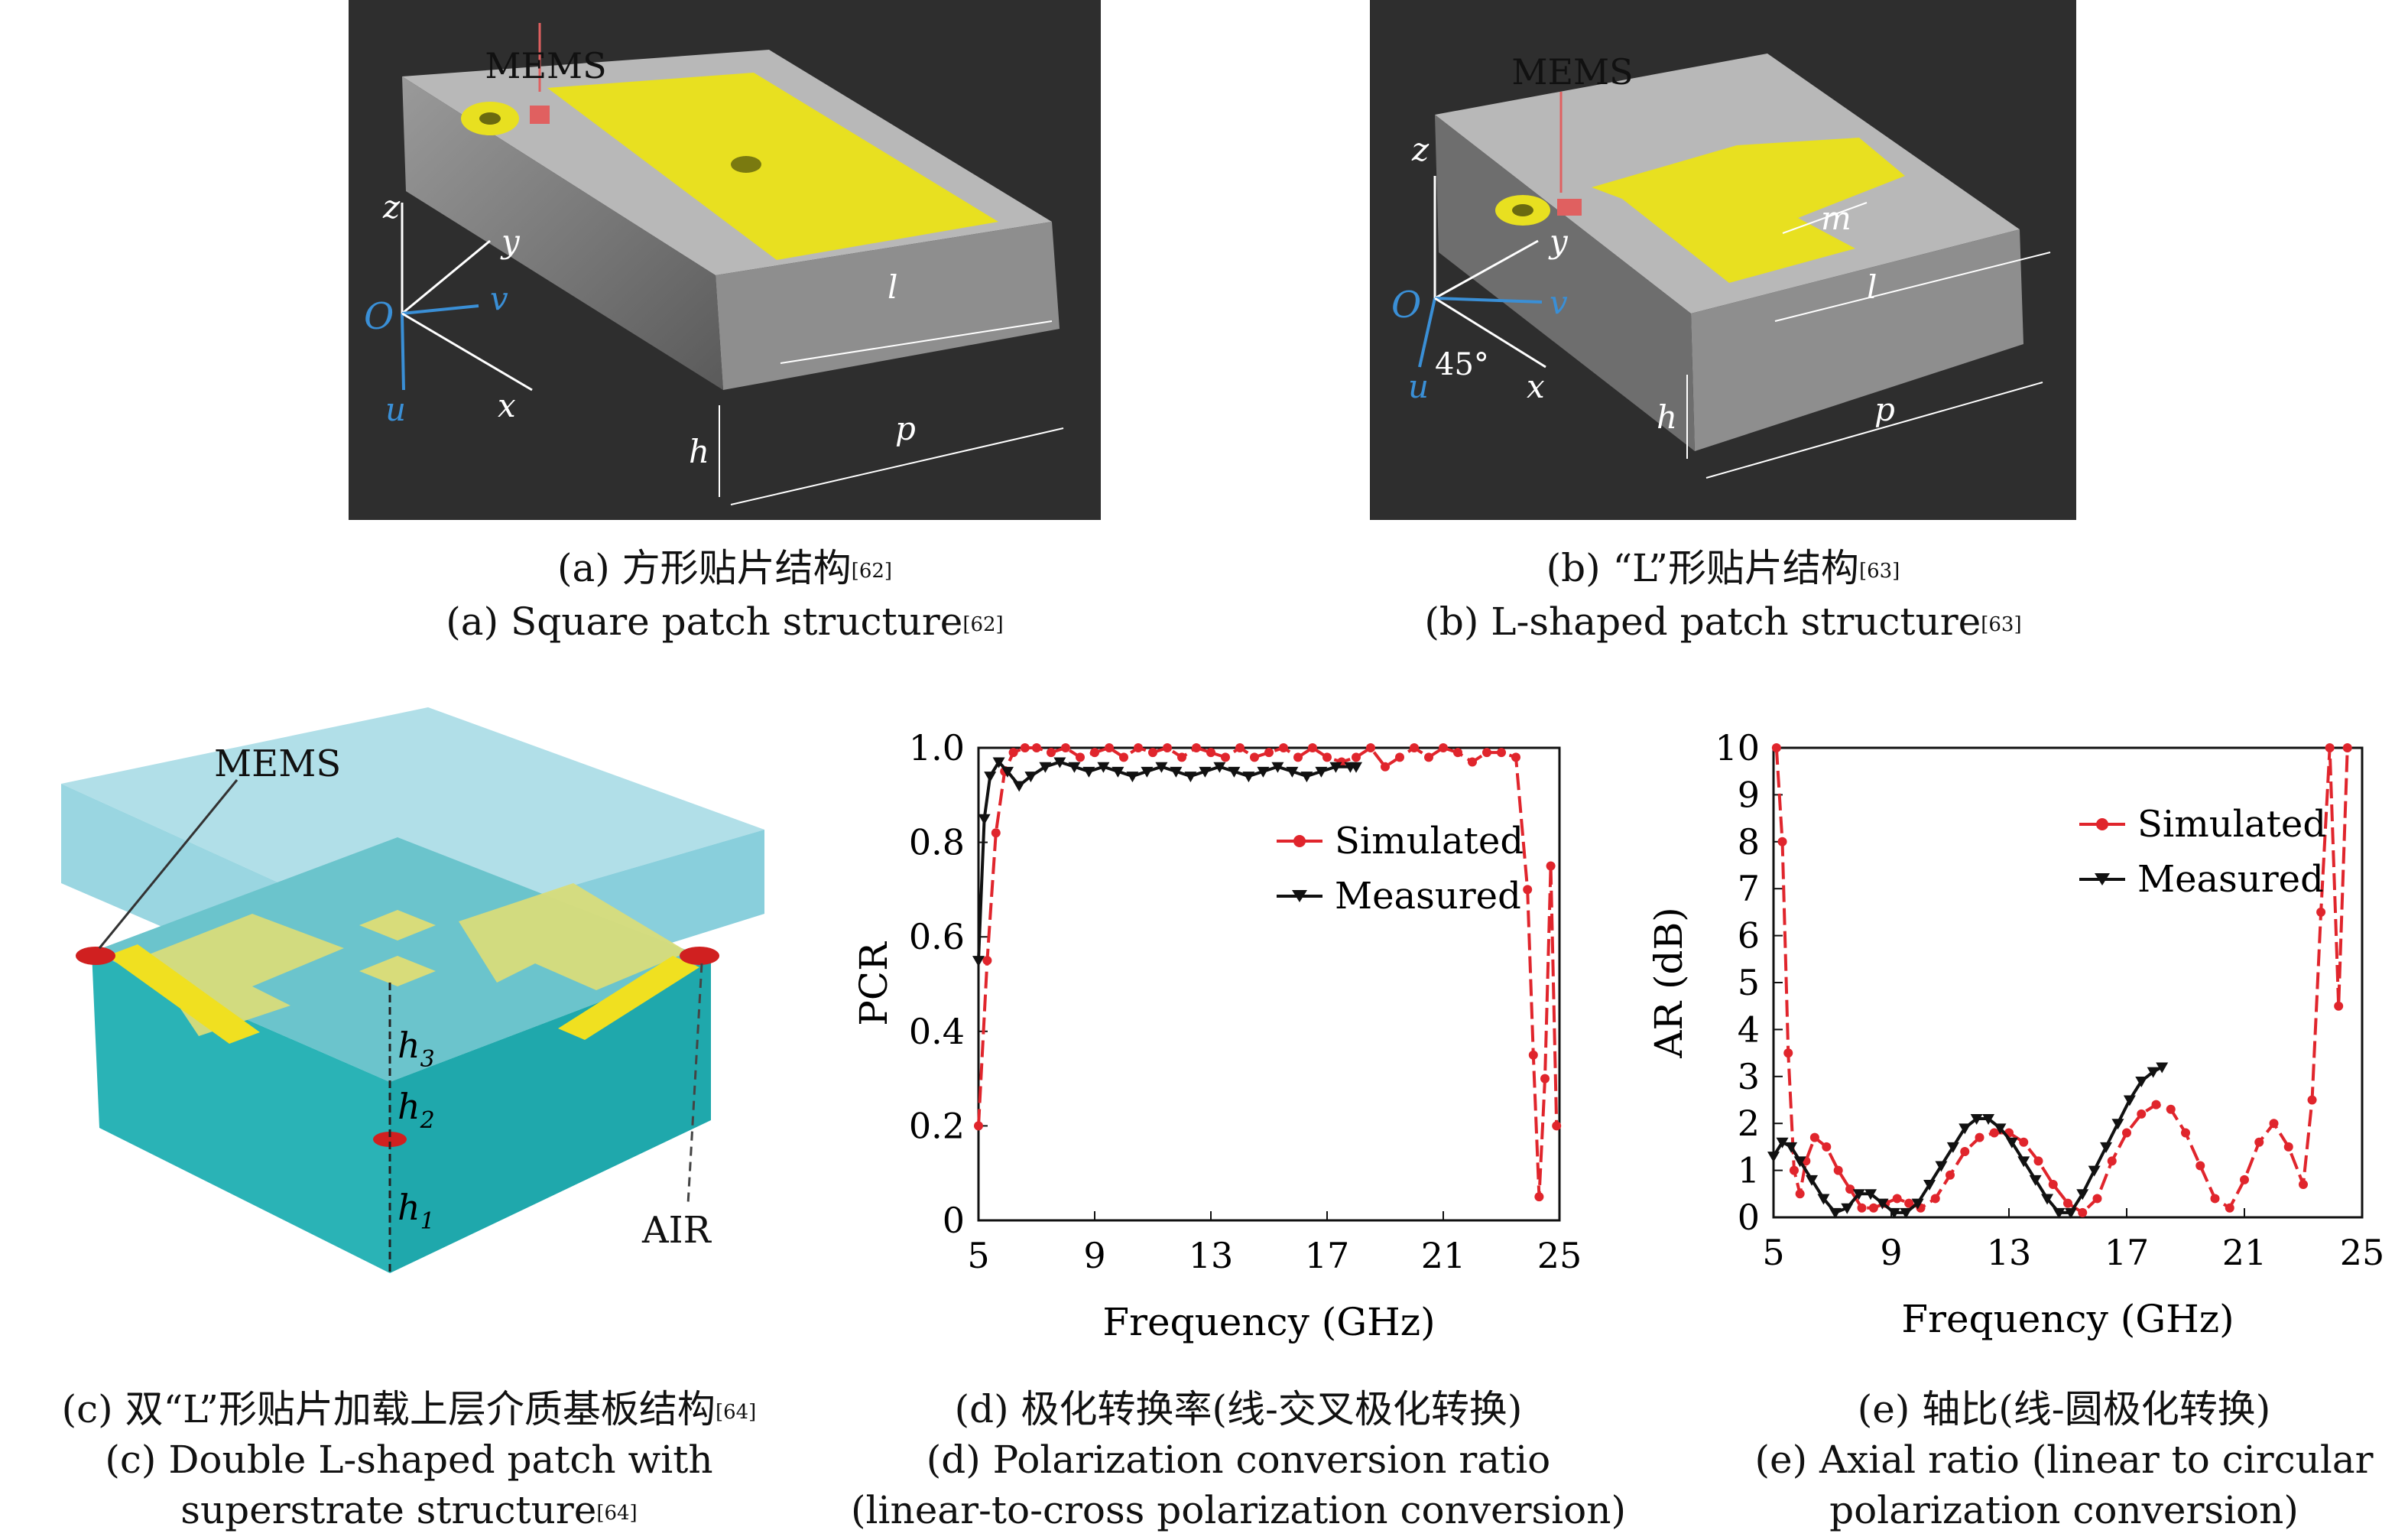 The height and width of the screenshot is (1540, 2408). I want to click on caption-b-cn-suffix: 形贴片结构, so click(1763, 568).